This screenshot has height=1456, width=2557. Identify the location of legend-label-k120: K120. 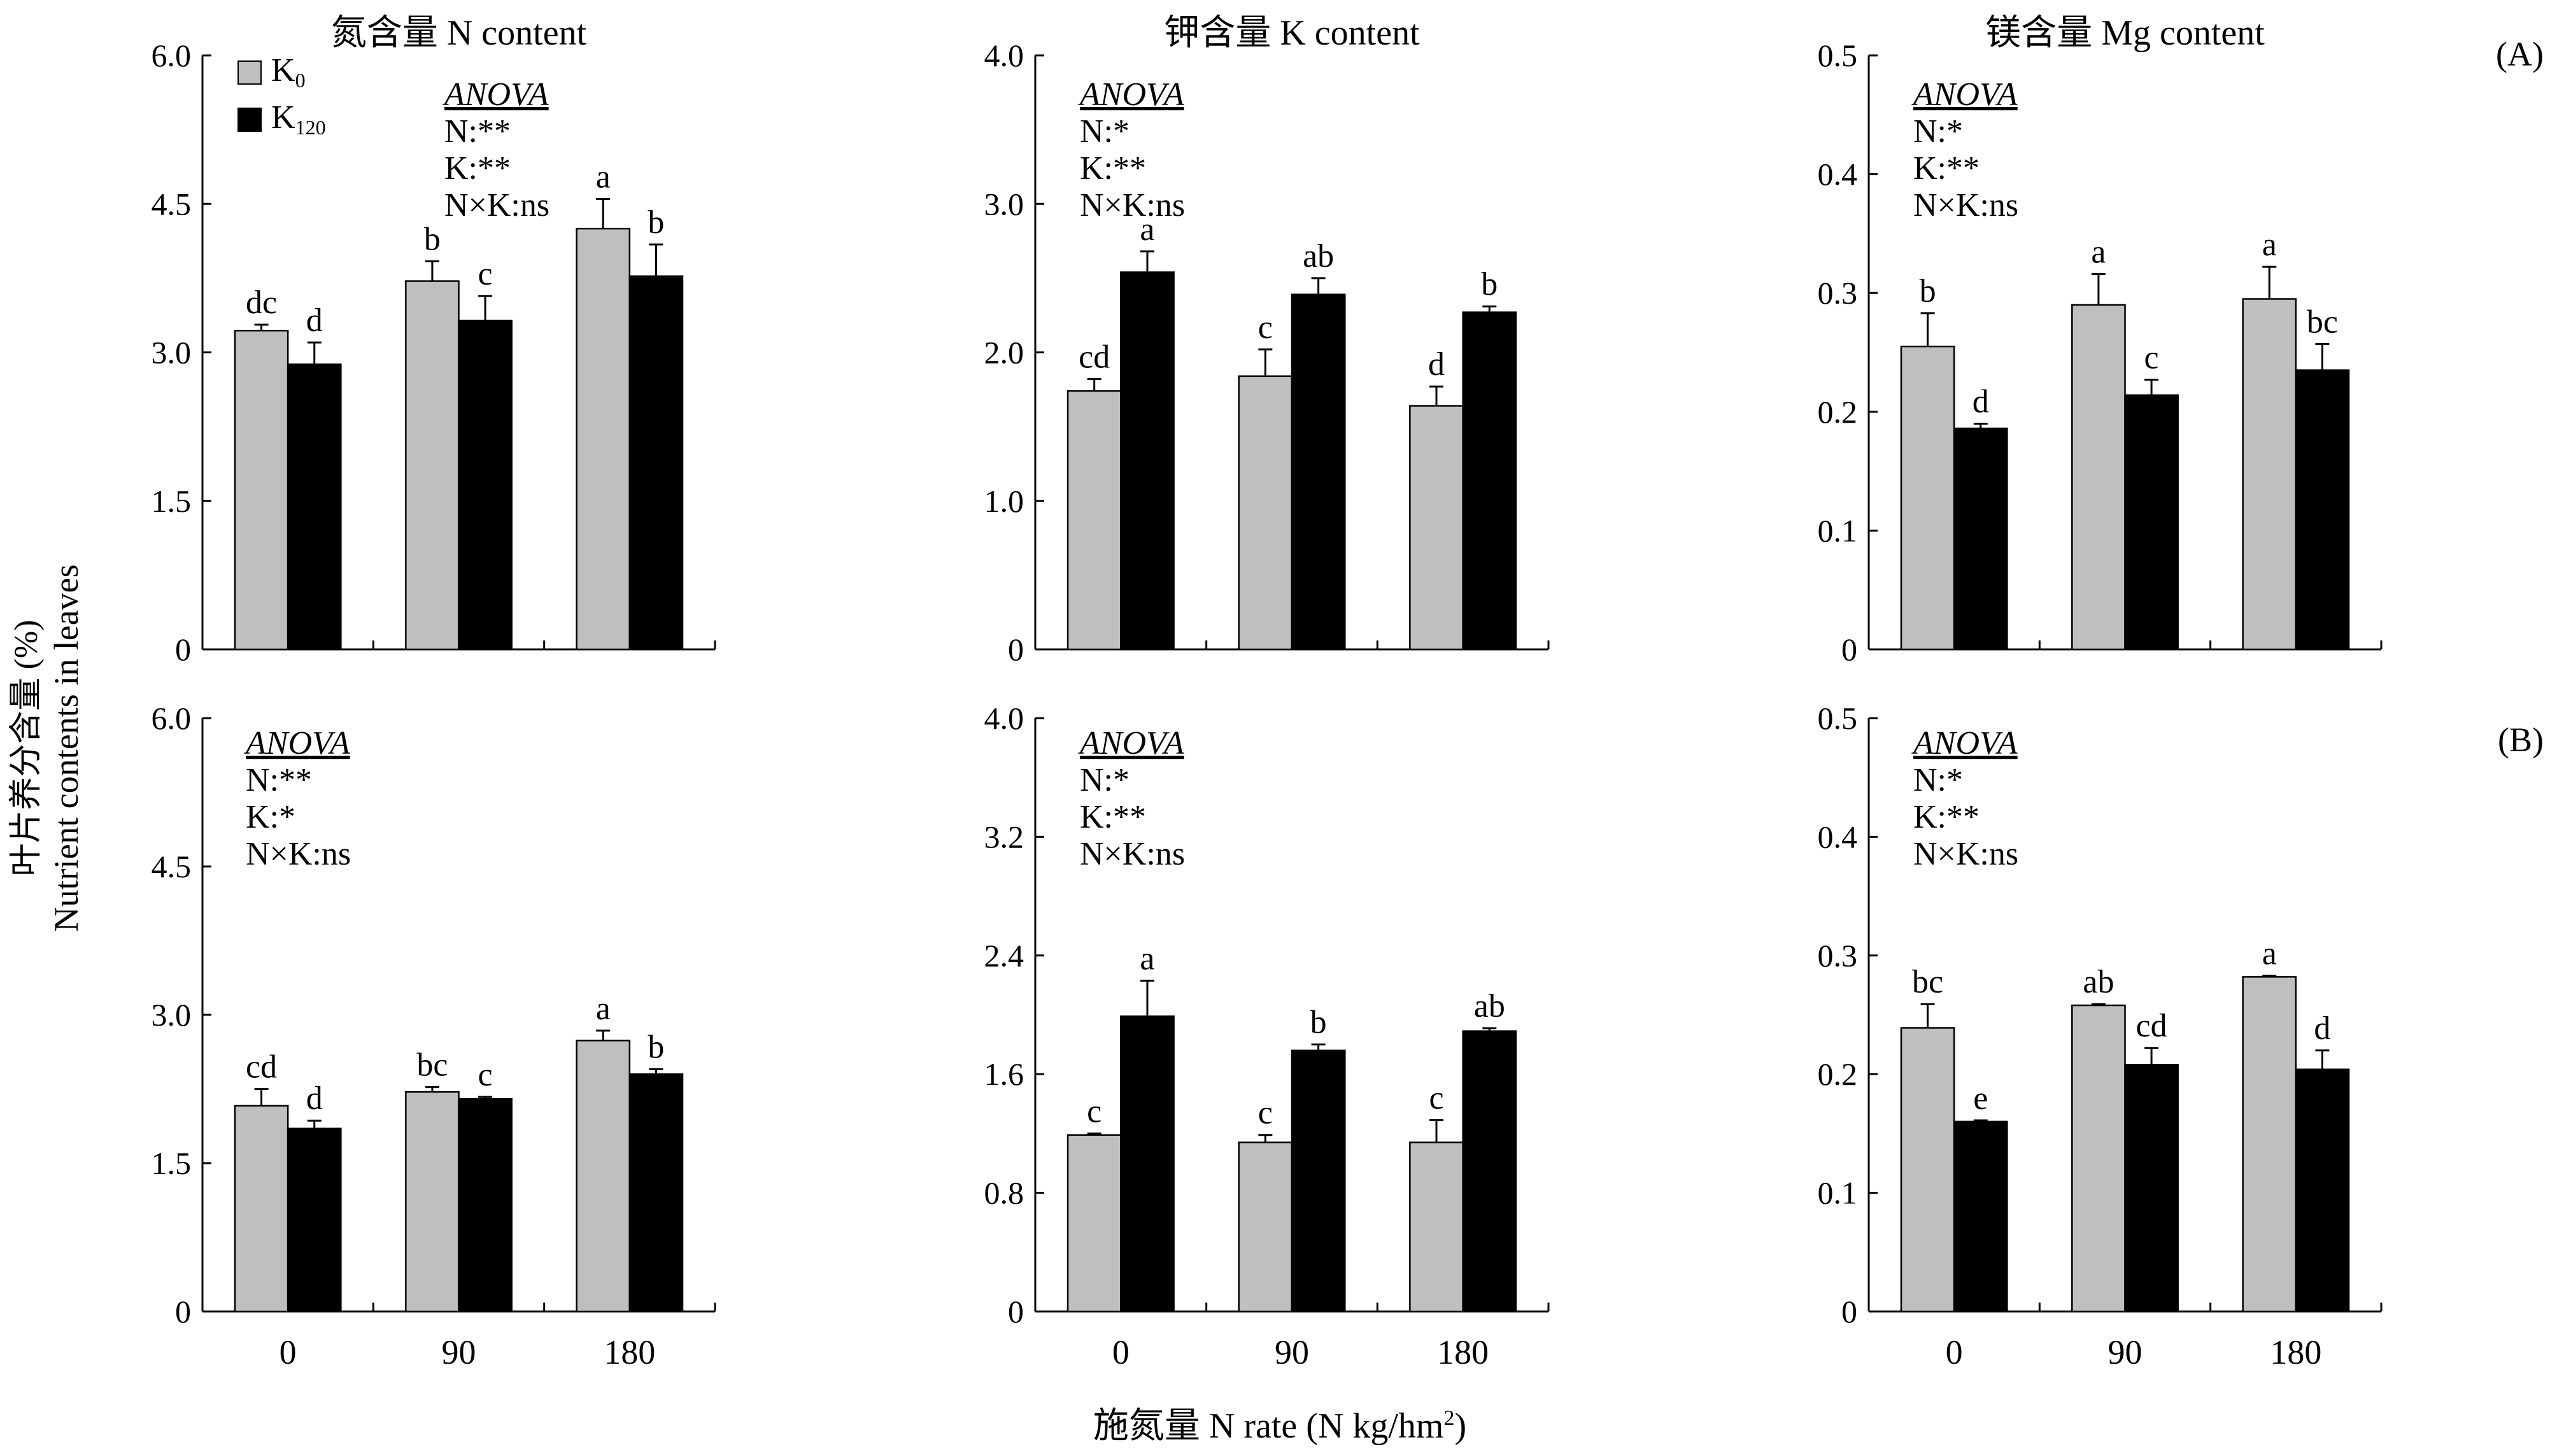
(298, 119).